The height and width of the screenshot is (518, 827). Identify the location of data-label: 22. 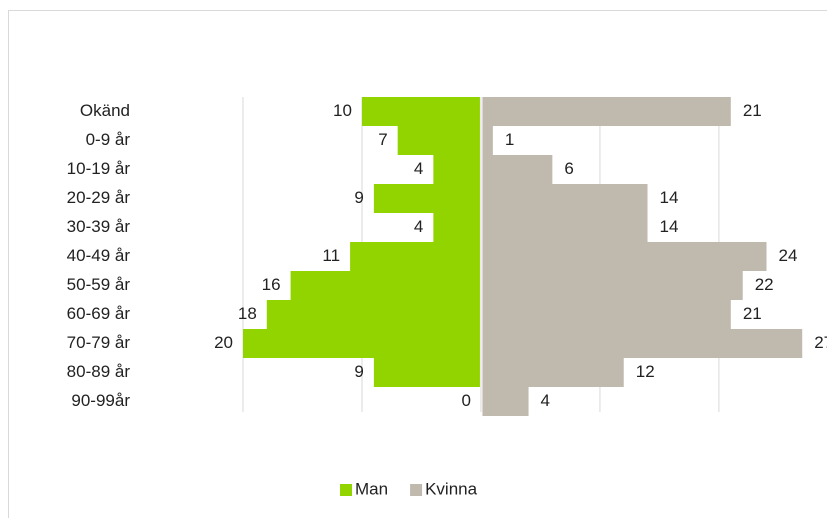
(764, 284).